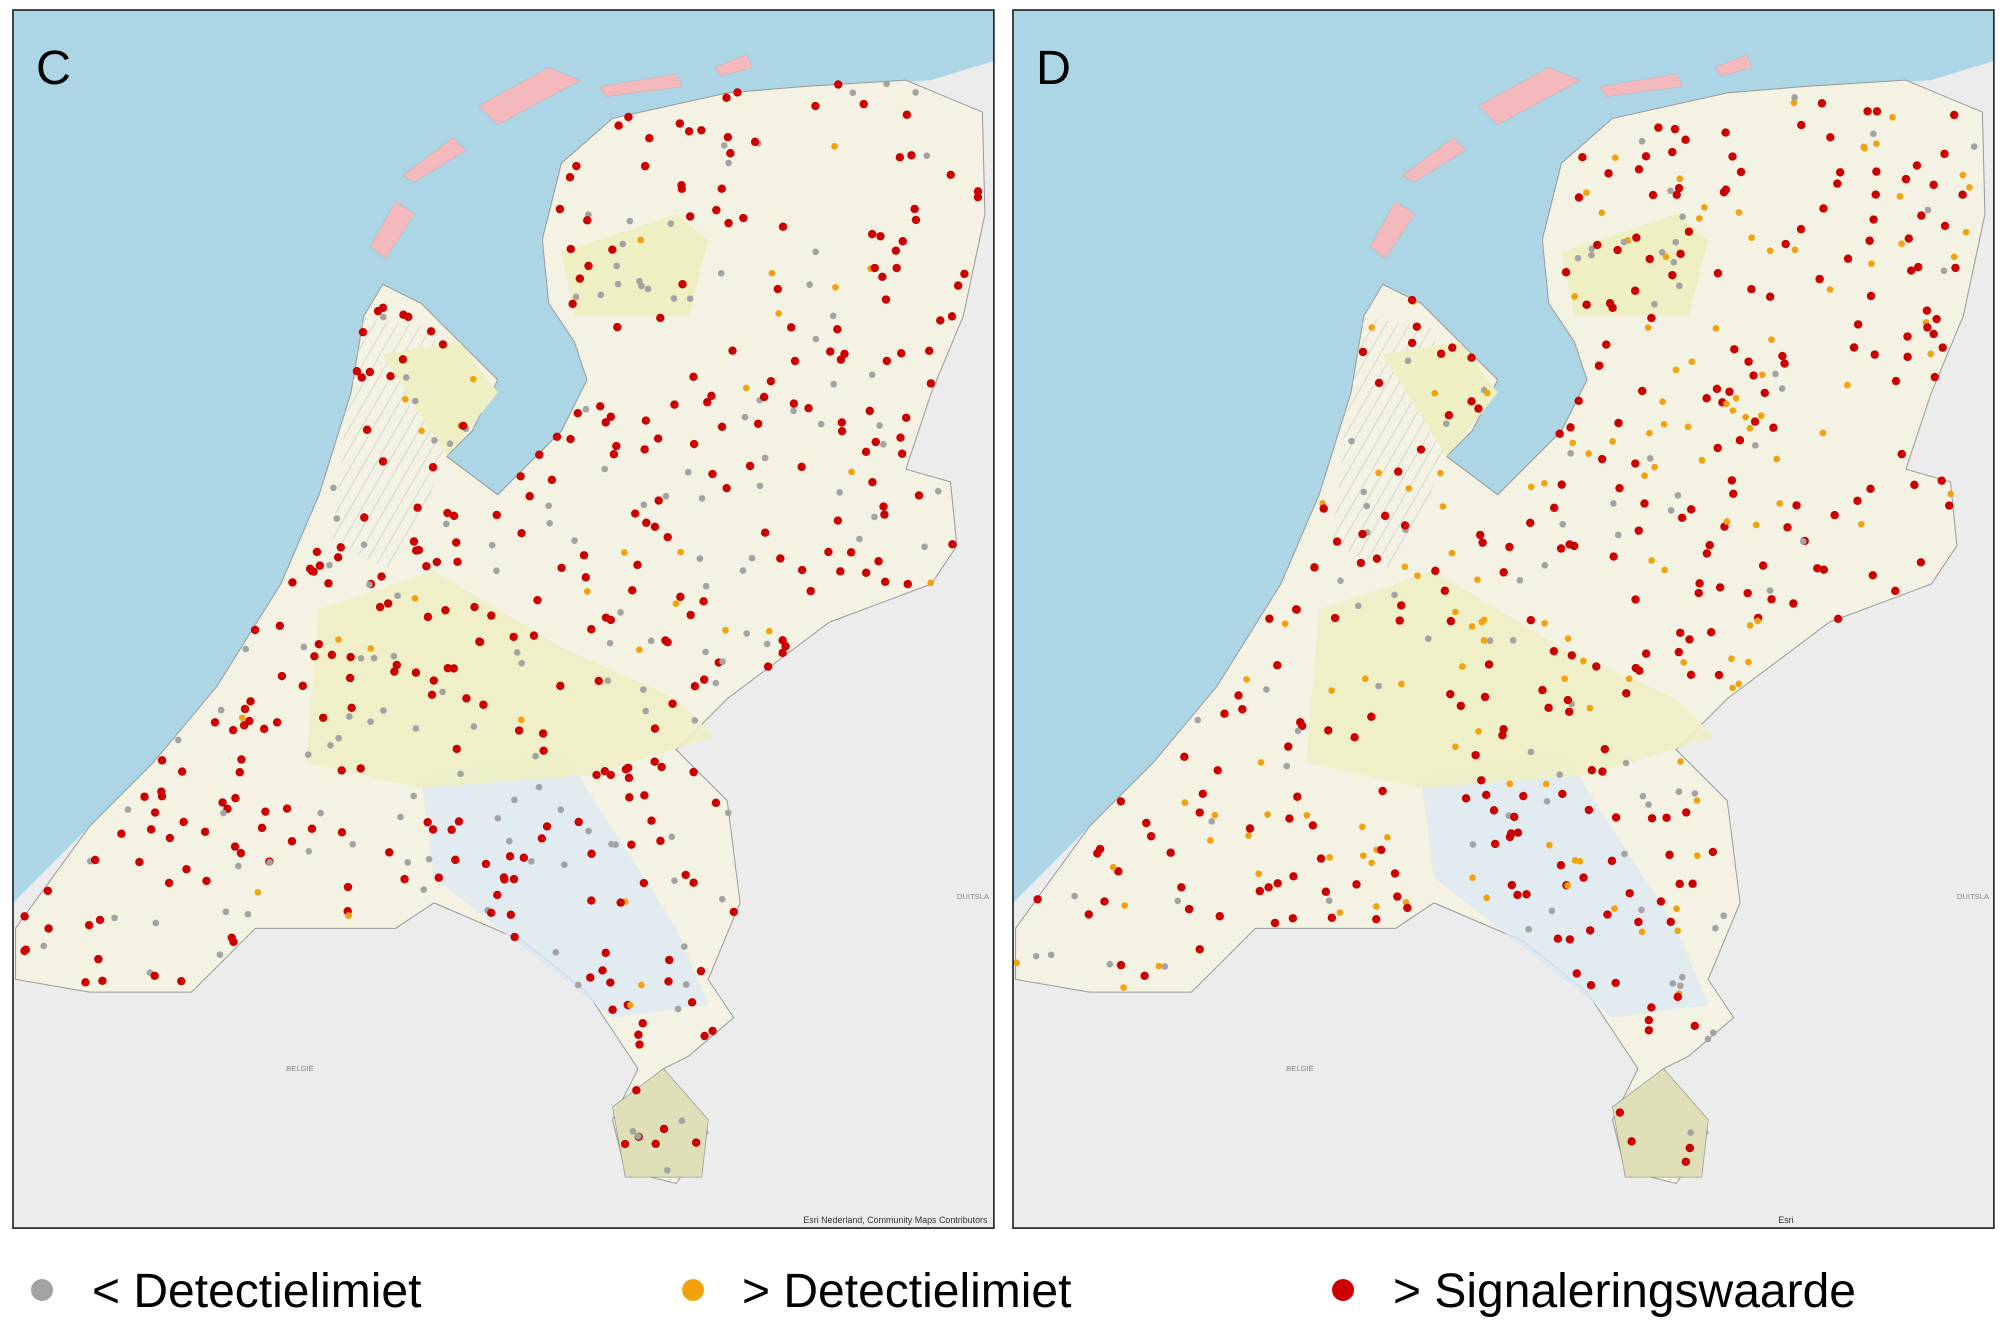  Describe the element at coordinates (641, 85) in the screenshot. I see `island` at that location.